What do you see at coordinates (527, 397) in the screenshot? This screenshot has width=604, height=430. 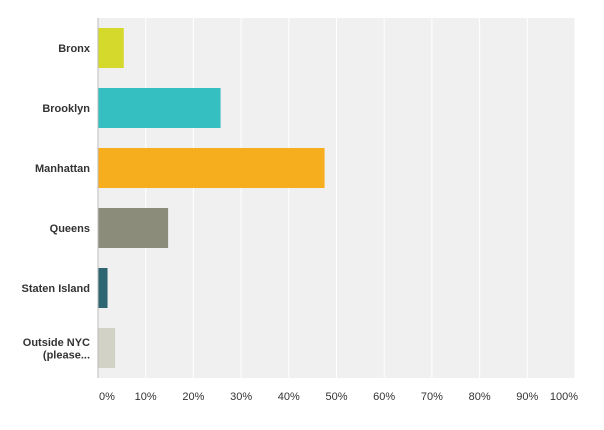 I see `x-tick-label: 90%` at bounding box center [527, 397].